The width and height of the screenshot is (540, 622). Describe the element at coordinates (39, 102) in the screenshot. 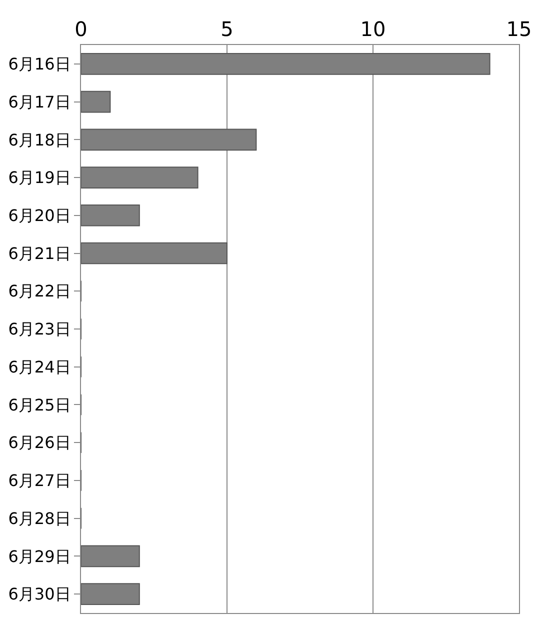

I see `y-tick-label: 6月17日` at that location.